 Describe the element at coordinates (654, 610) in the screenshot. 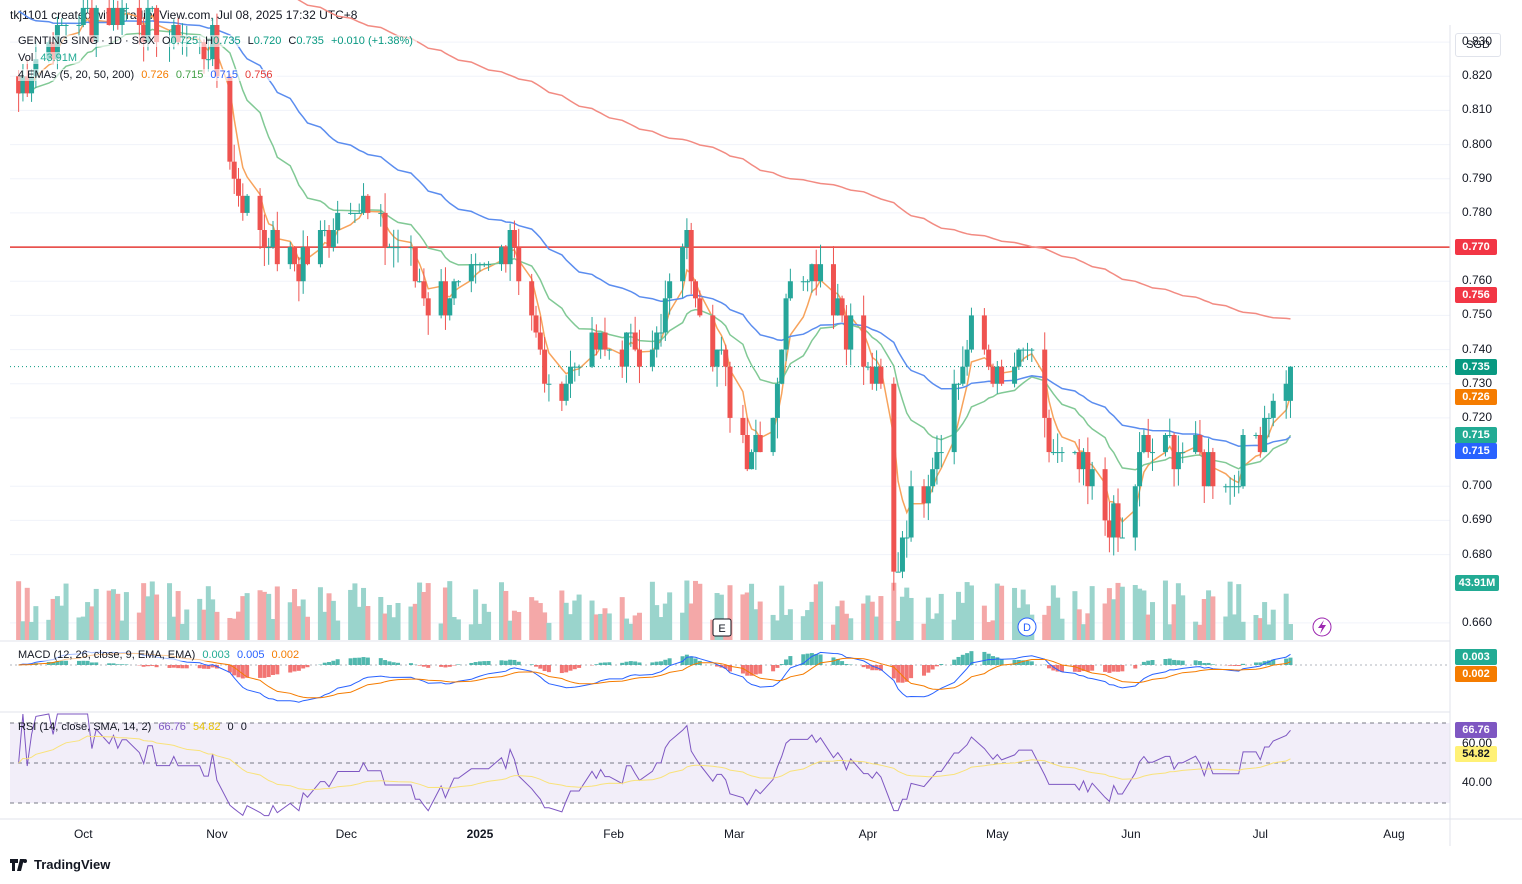

I see `volume-bars` at that location.